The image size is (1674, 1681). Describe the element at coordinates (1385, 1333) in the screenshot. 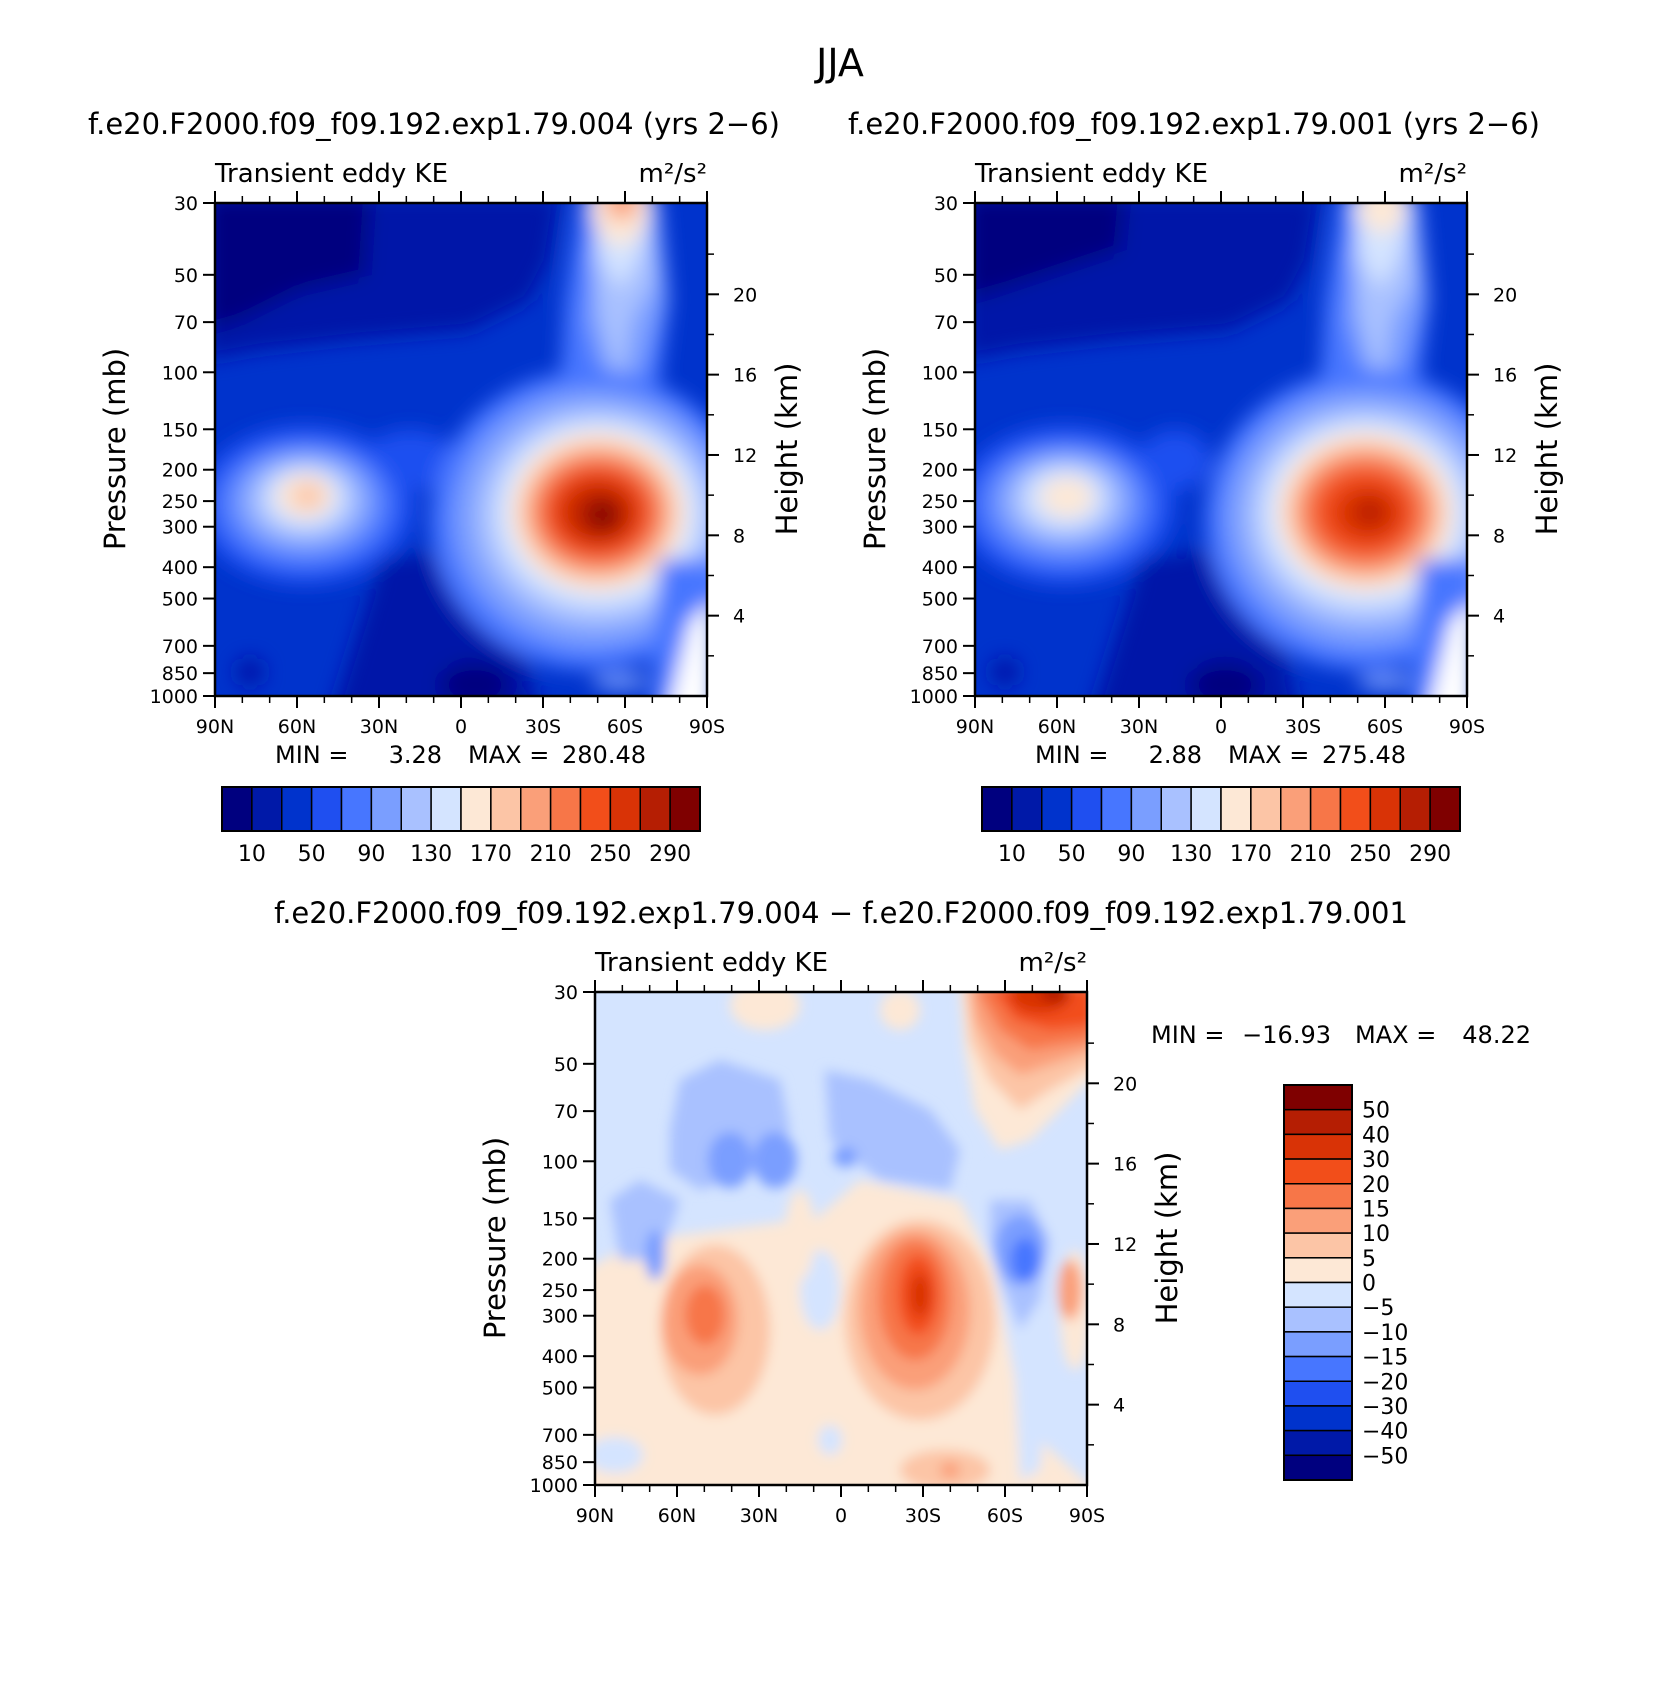

I see `colorbar-label: −10` at that location.